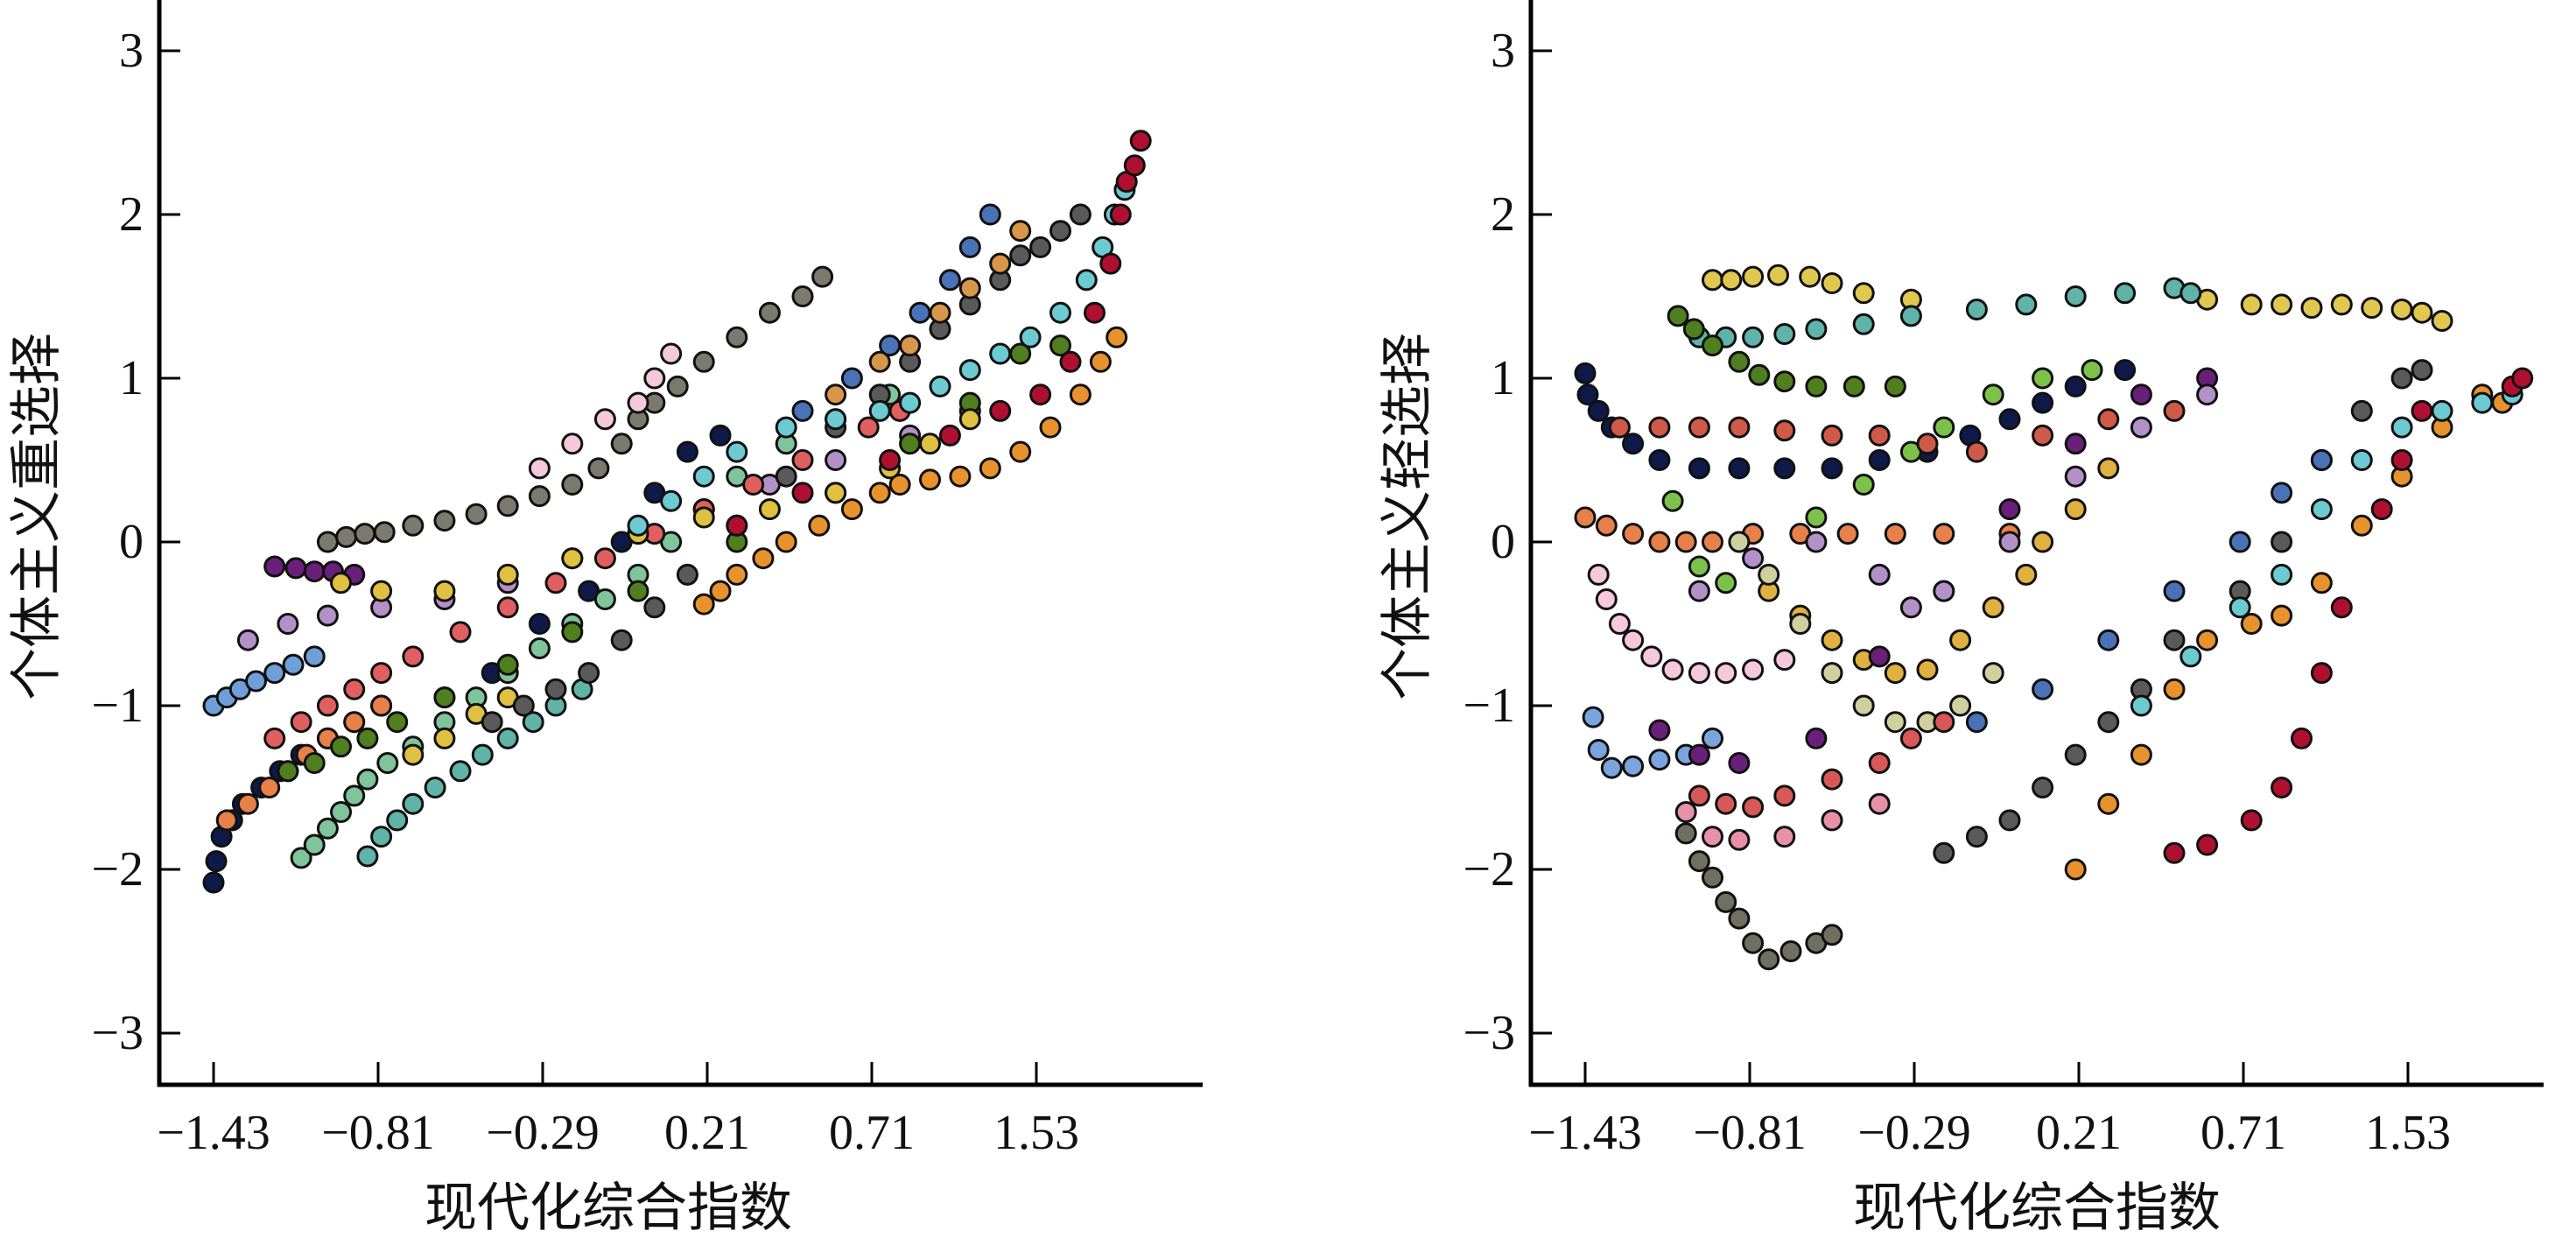 The width and height of the screenshot is (2576, 1238). What do you see at coordinates (2079, 1133) in the screenshot?
I see `x-tick-label: 0.21` at bounding box center [2079, 1133].